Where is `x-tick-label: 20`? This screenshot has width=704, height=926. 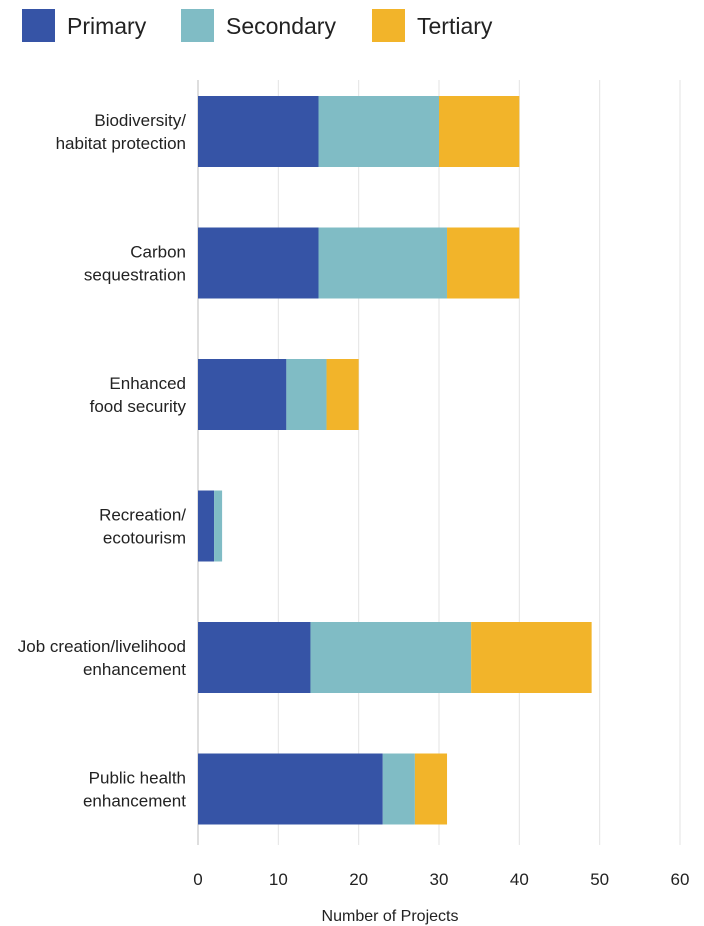 x-tick-label: 20 is located at coordinates (358, 879).